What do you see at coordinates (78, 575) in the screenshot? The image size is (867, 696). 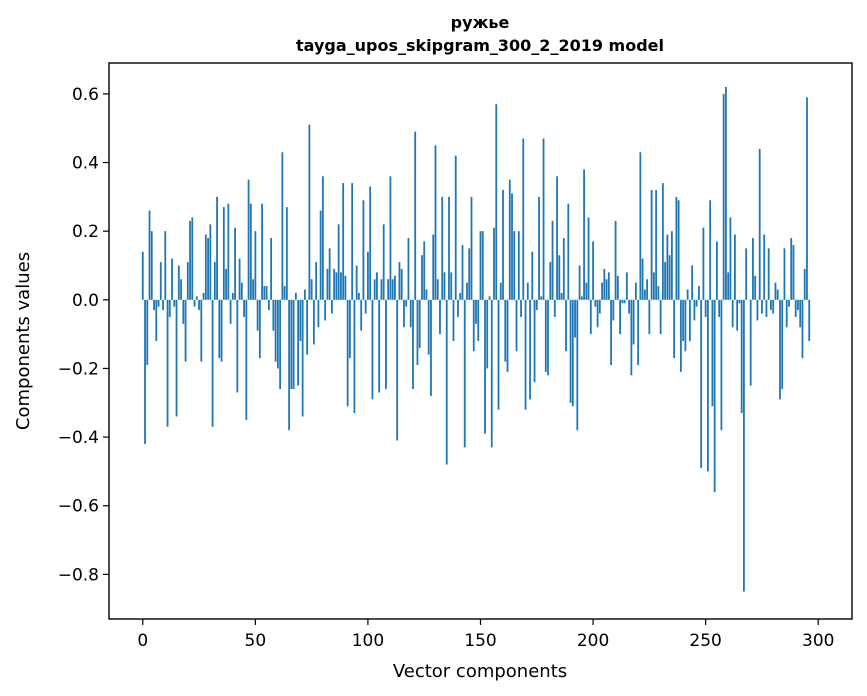 I see `y-tick-label: −0.8` at bounding box center [78, 575].